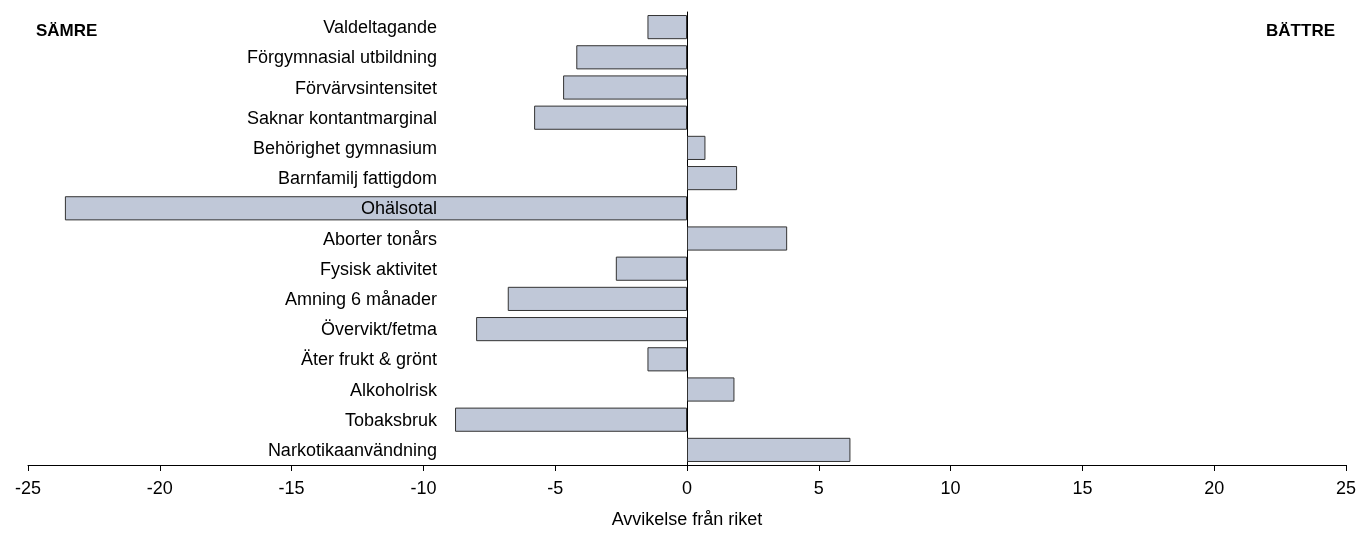 Image resolution: width=1359 pixels, height=555 pixels. What do you see at coordinates (344, 147) in the screenshot?
I see `y-tick-label: Behörighet gymnasium` at bounding box center [344, 147].